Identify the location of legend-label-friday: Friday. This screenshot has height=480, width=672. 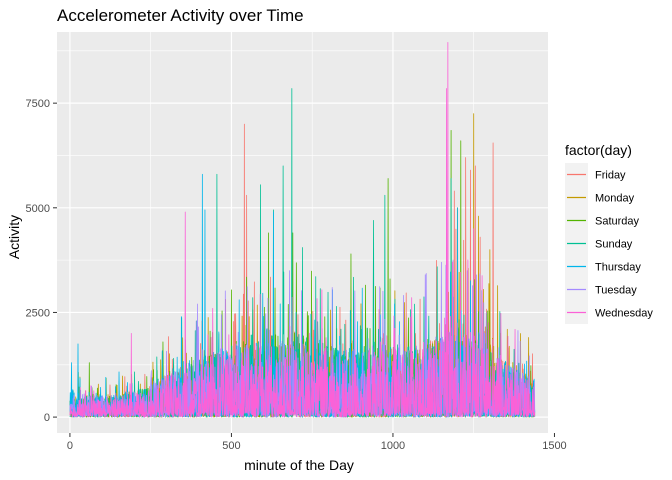
(610, 176).